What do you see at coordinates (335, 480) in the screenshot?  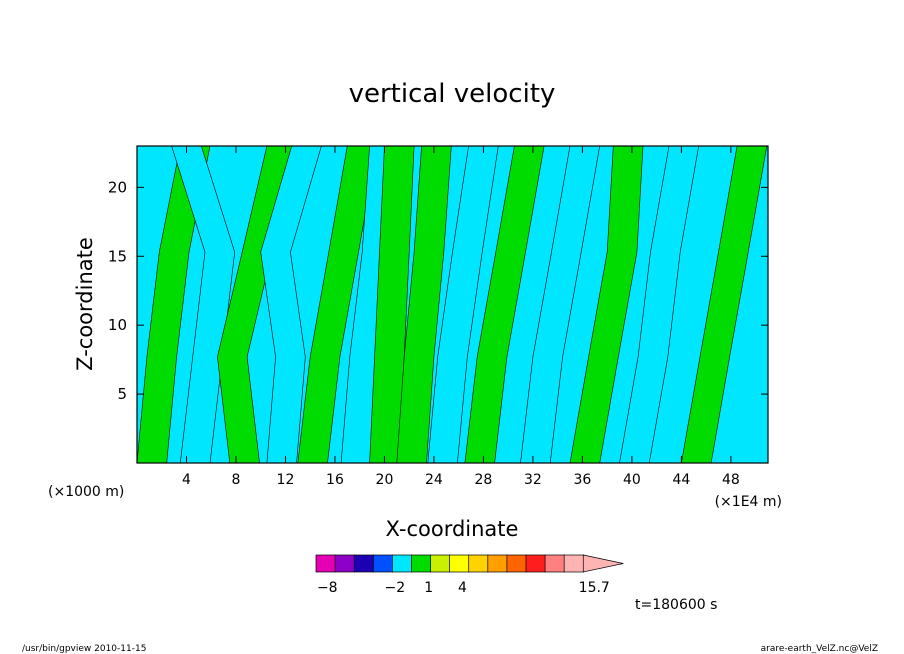 I see `x-tick-label: 16` at bounding box center [335, 480].